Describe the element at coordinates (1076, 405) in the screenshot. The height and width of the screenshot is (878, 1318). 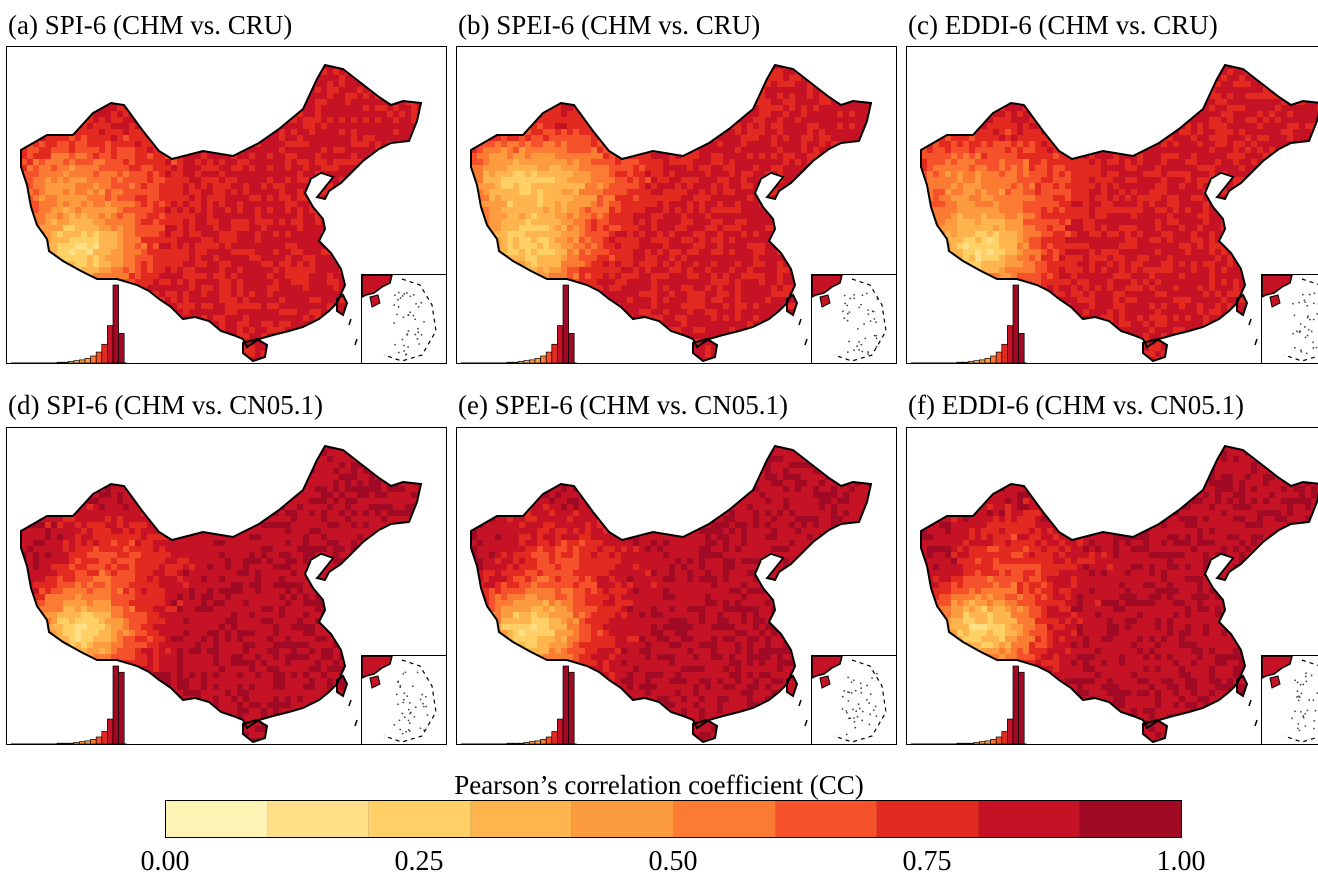
I see `panel-title-f: (f) EDDI-6 (CHM vs. CN05.1)` at that location.